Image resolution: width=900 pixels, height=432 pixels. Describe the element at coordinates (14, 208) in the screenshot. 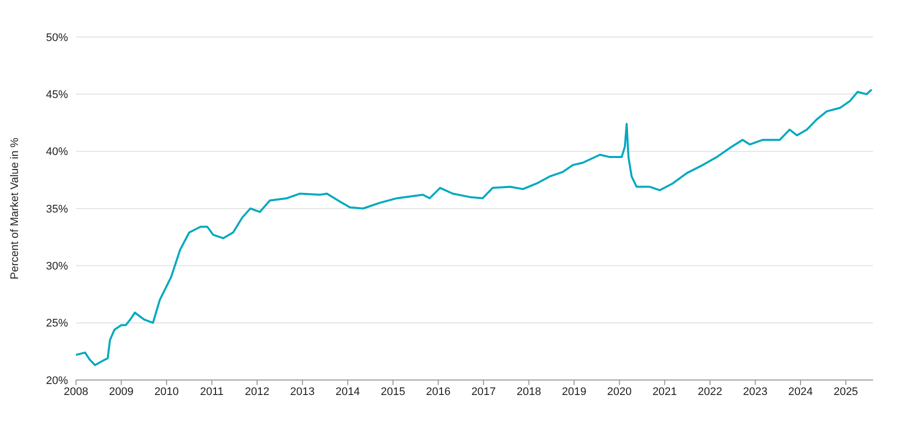

I see `y-axis-title: Percent of Market Value in %` at that location.